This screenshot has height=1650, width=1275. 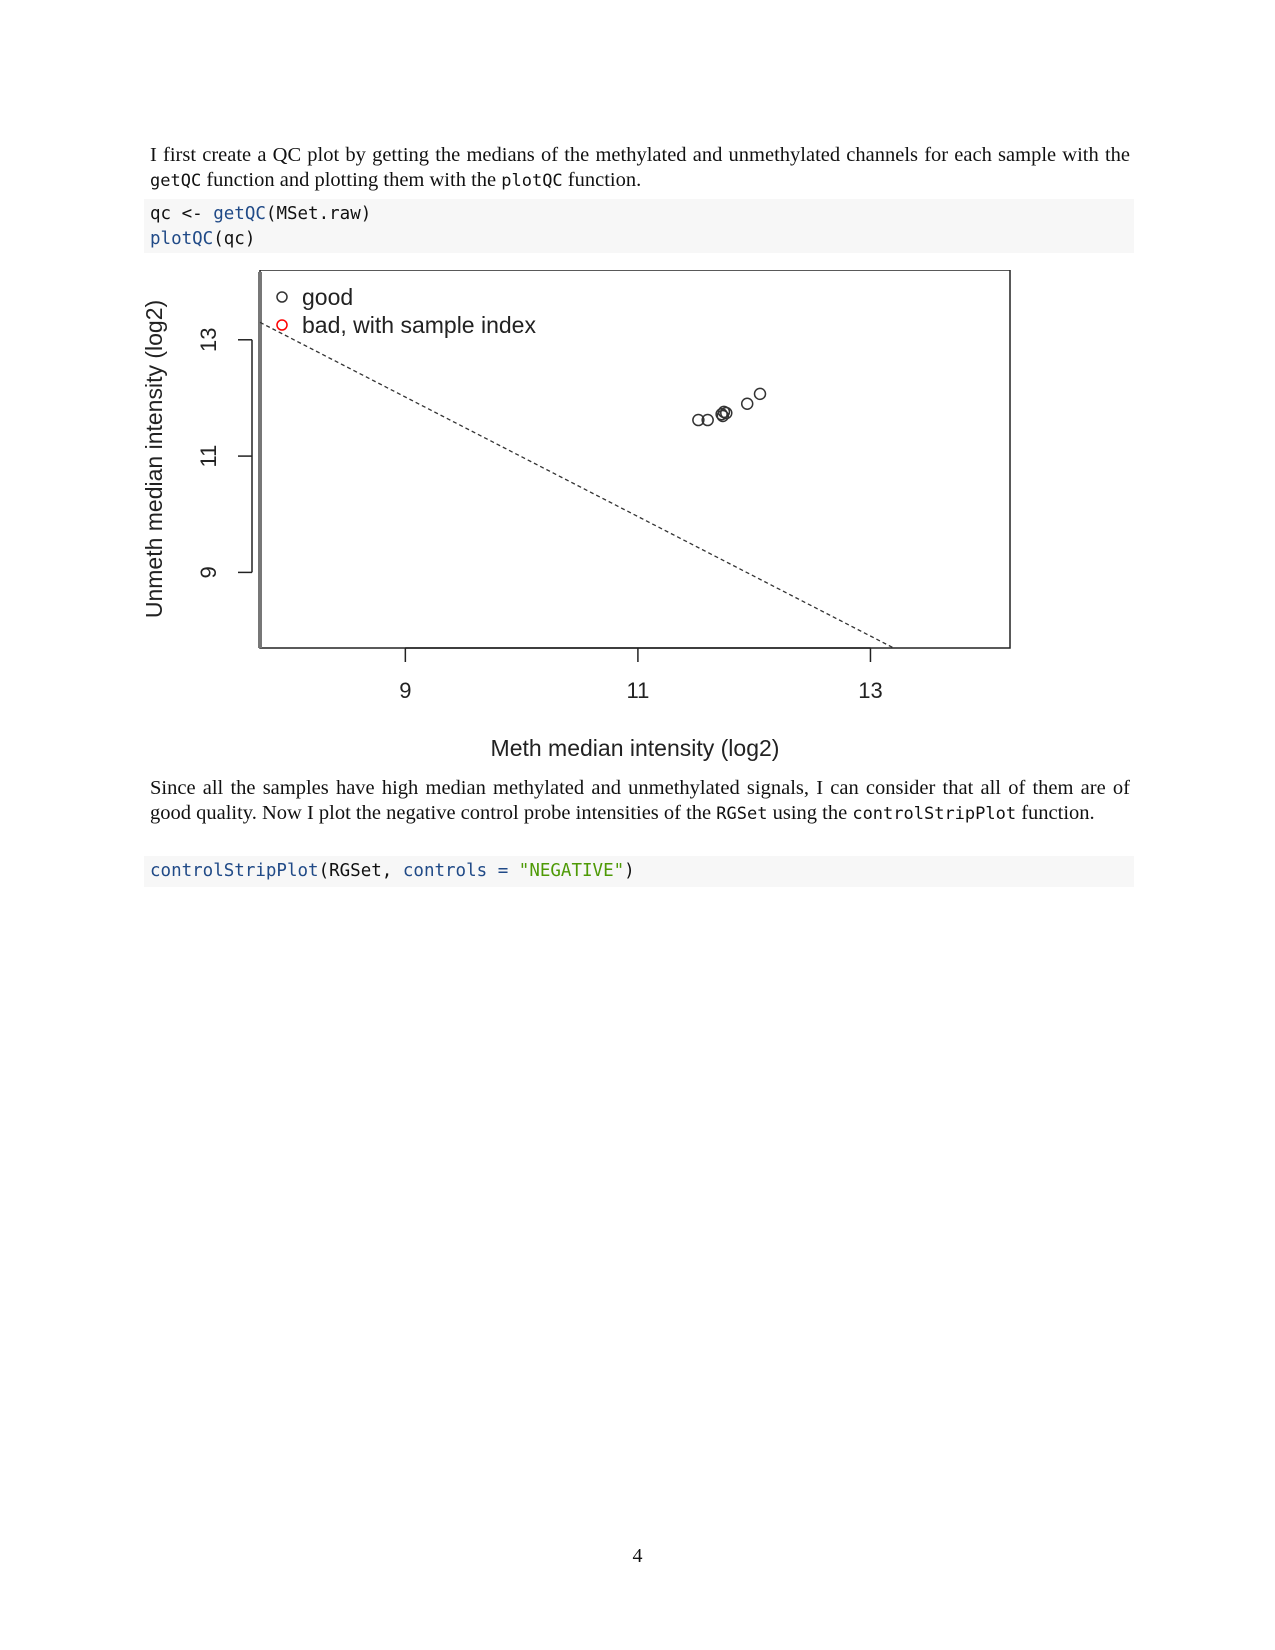 What do you see at coordinates (327, 297) in the screenshot?
I see `legend-good-label: good` at bounding box center [327, 297].